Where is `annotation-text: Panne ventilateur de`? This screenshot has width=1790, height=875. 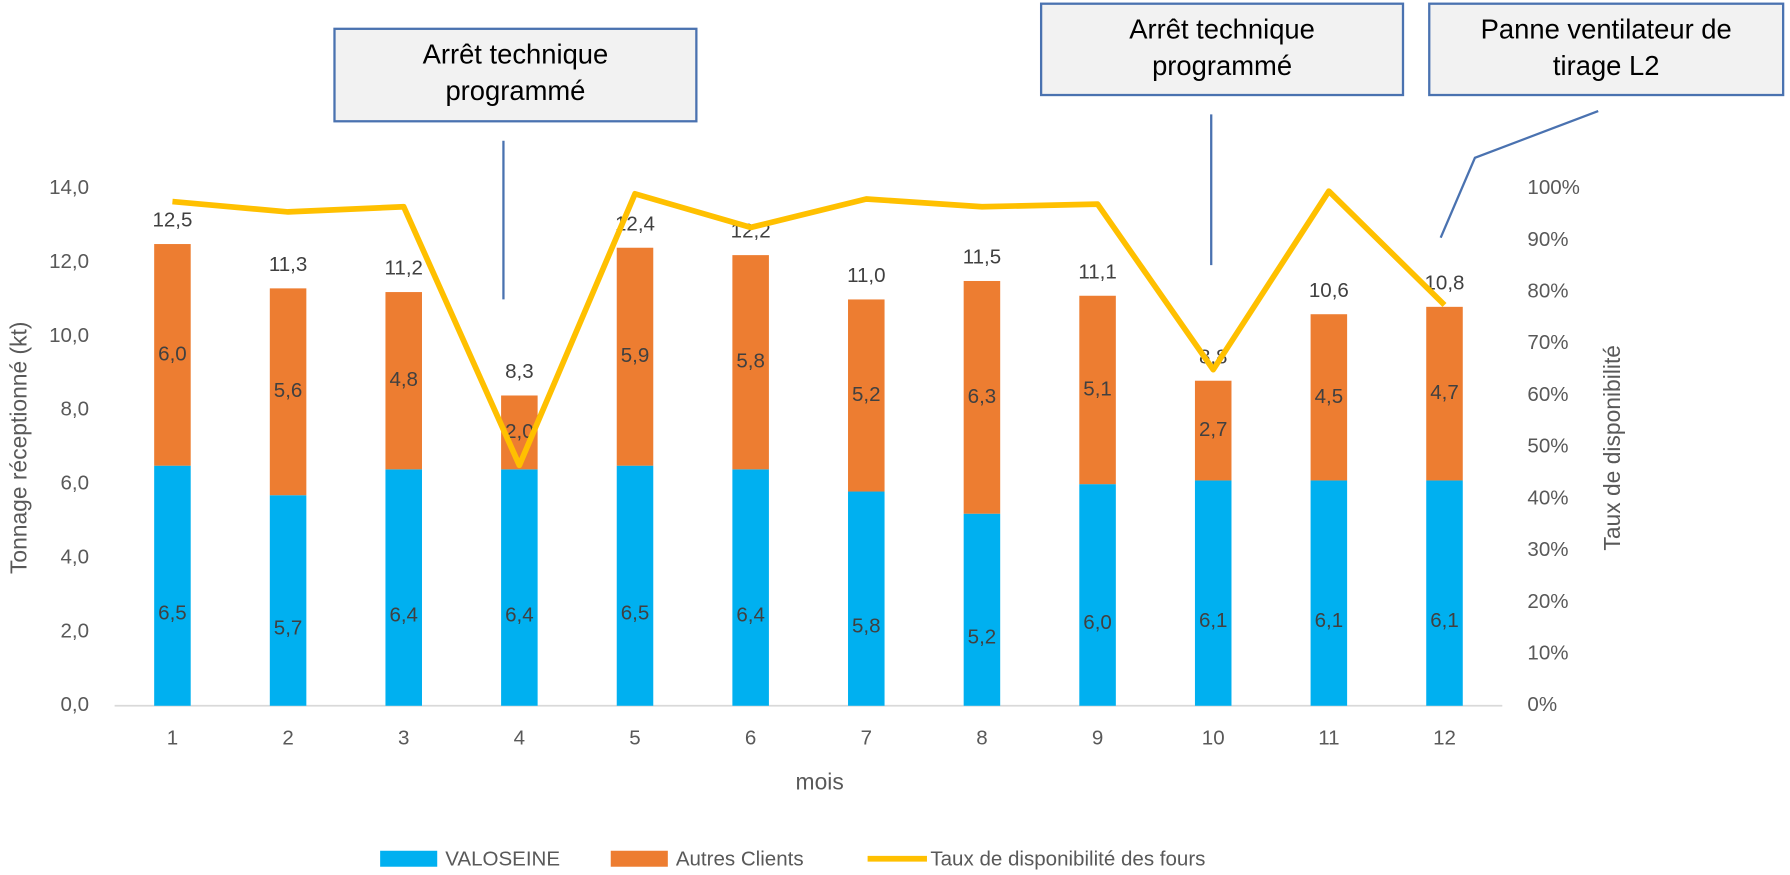 annotation-text: Panne ventilateur de is located at coordinates (1606, 28).